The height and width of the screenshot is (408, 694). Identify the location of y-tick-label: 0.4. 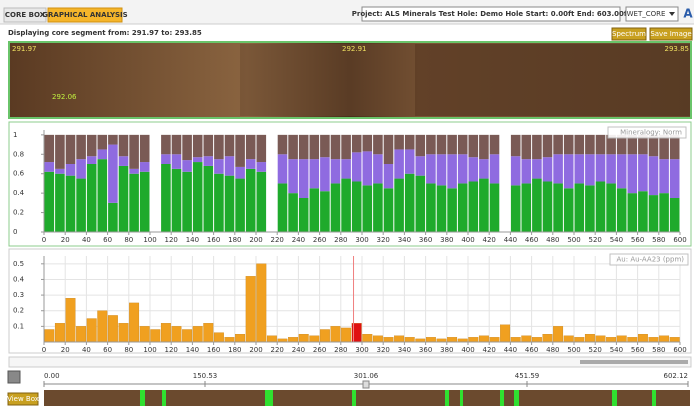
(19, 279).